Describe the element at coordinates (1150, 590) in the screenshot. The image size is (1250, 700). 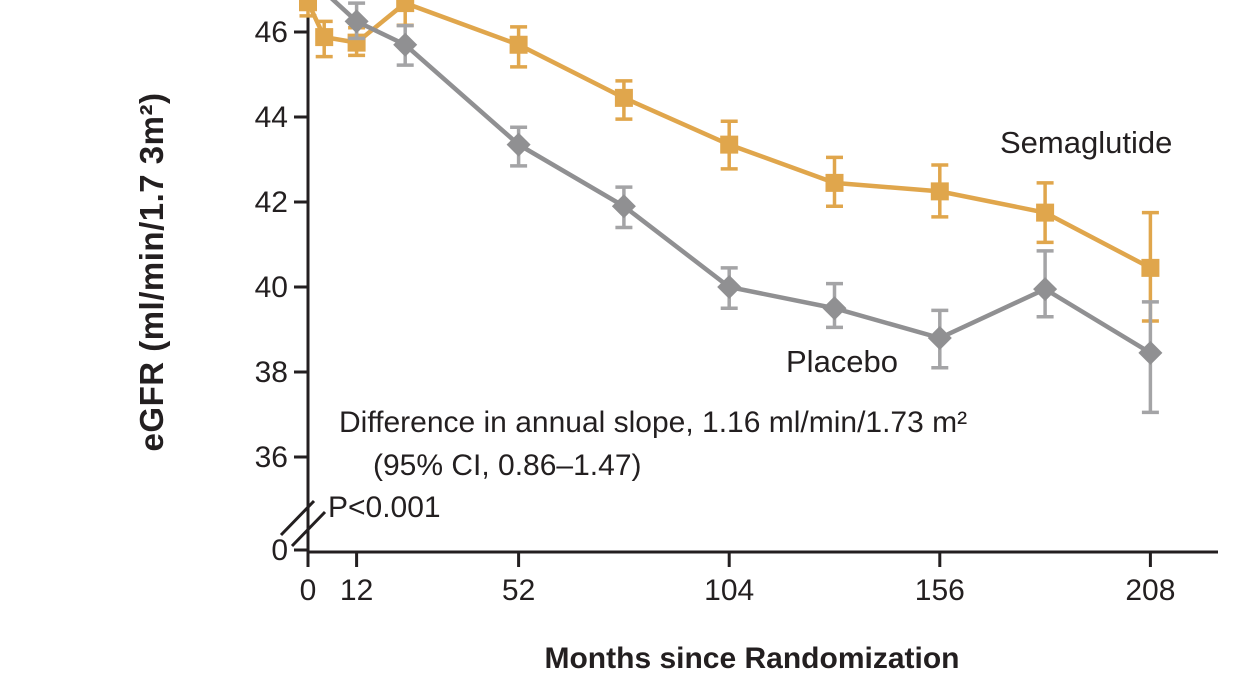
I see `x-tick-label: 208` at that location.